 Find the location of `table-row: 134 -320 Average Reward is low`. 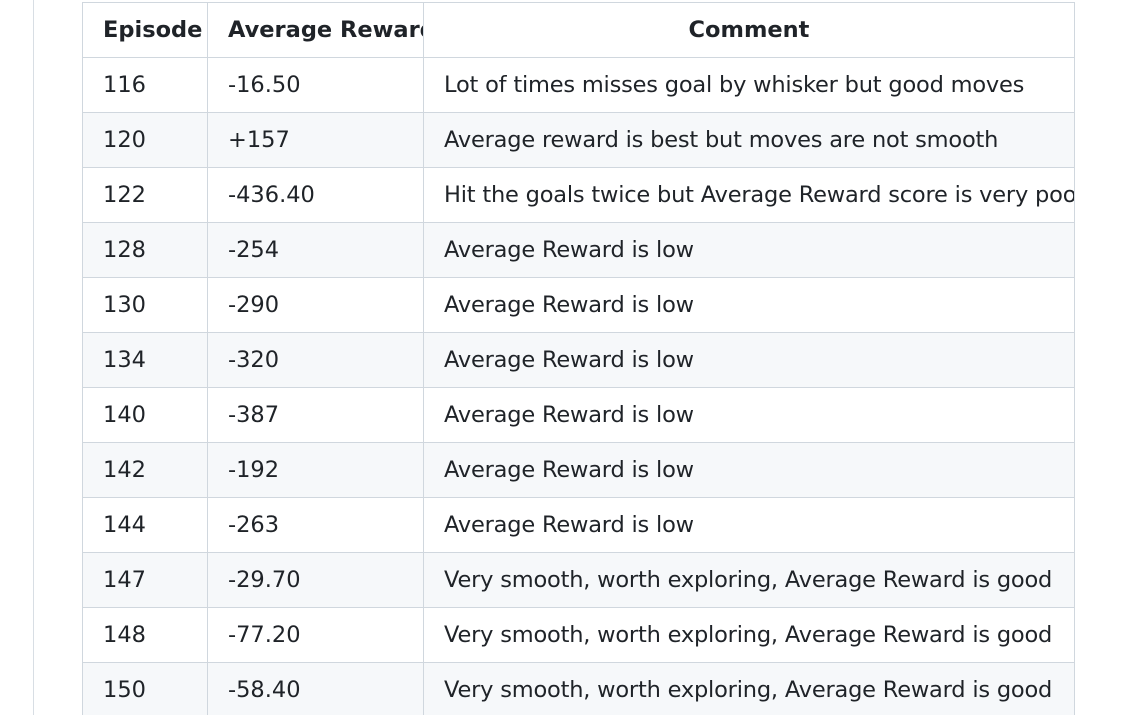

table-row: 134 -320 Average Reward is low is located at coordinates (578, 360).